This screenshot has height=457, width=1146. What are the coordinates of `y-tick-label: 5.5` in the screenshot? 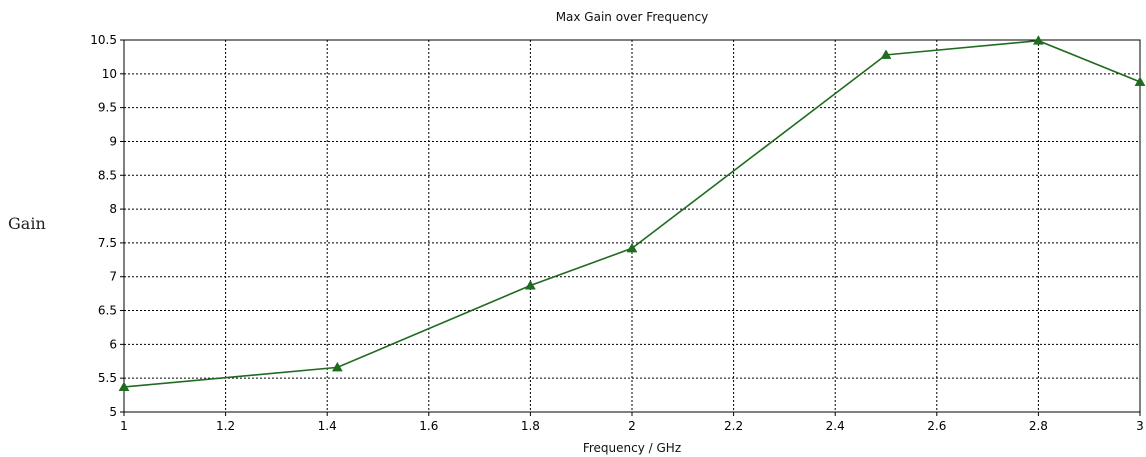 It's located at (107, 378).